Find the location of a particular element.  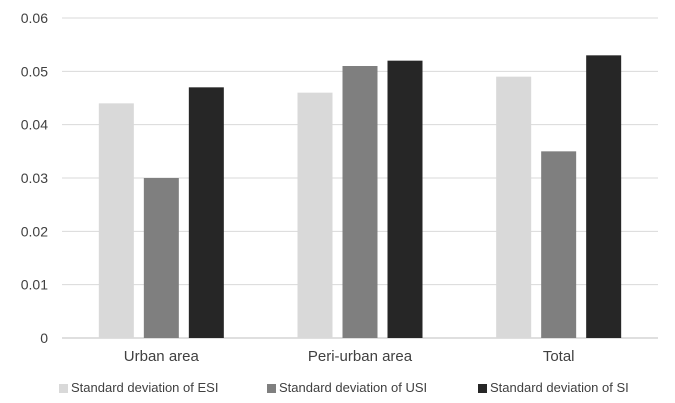

y-axis-ticks: 0 0.01 0.02 0.03 0.04 0.05 0.06 is located at coordinates (34, 178).